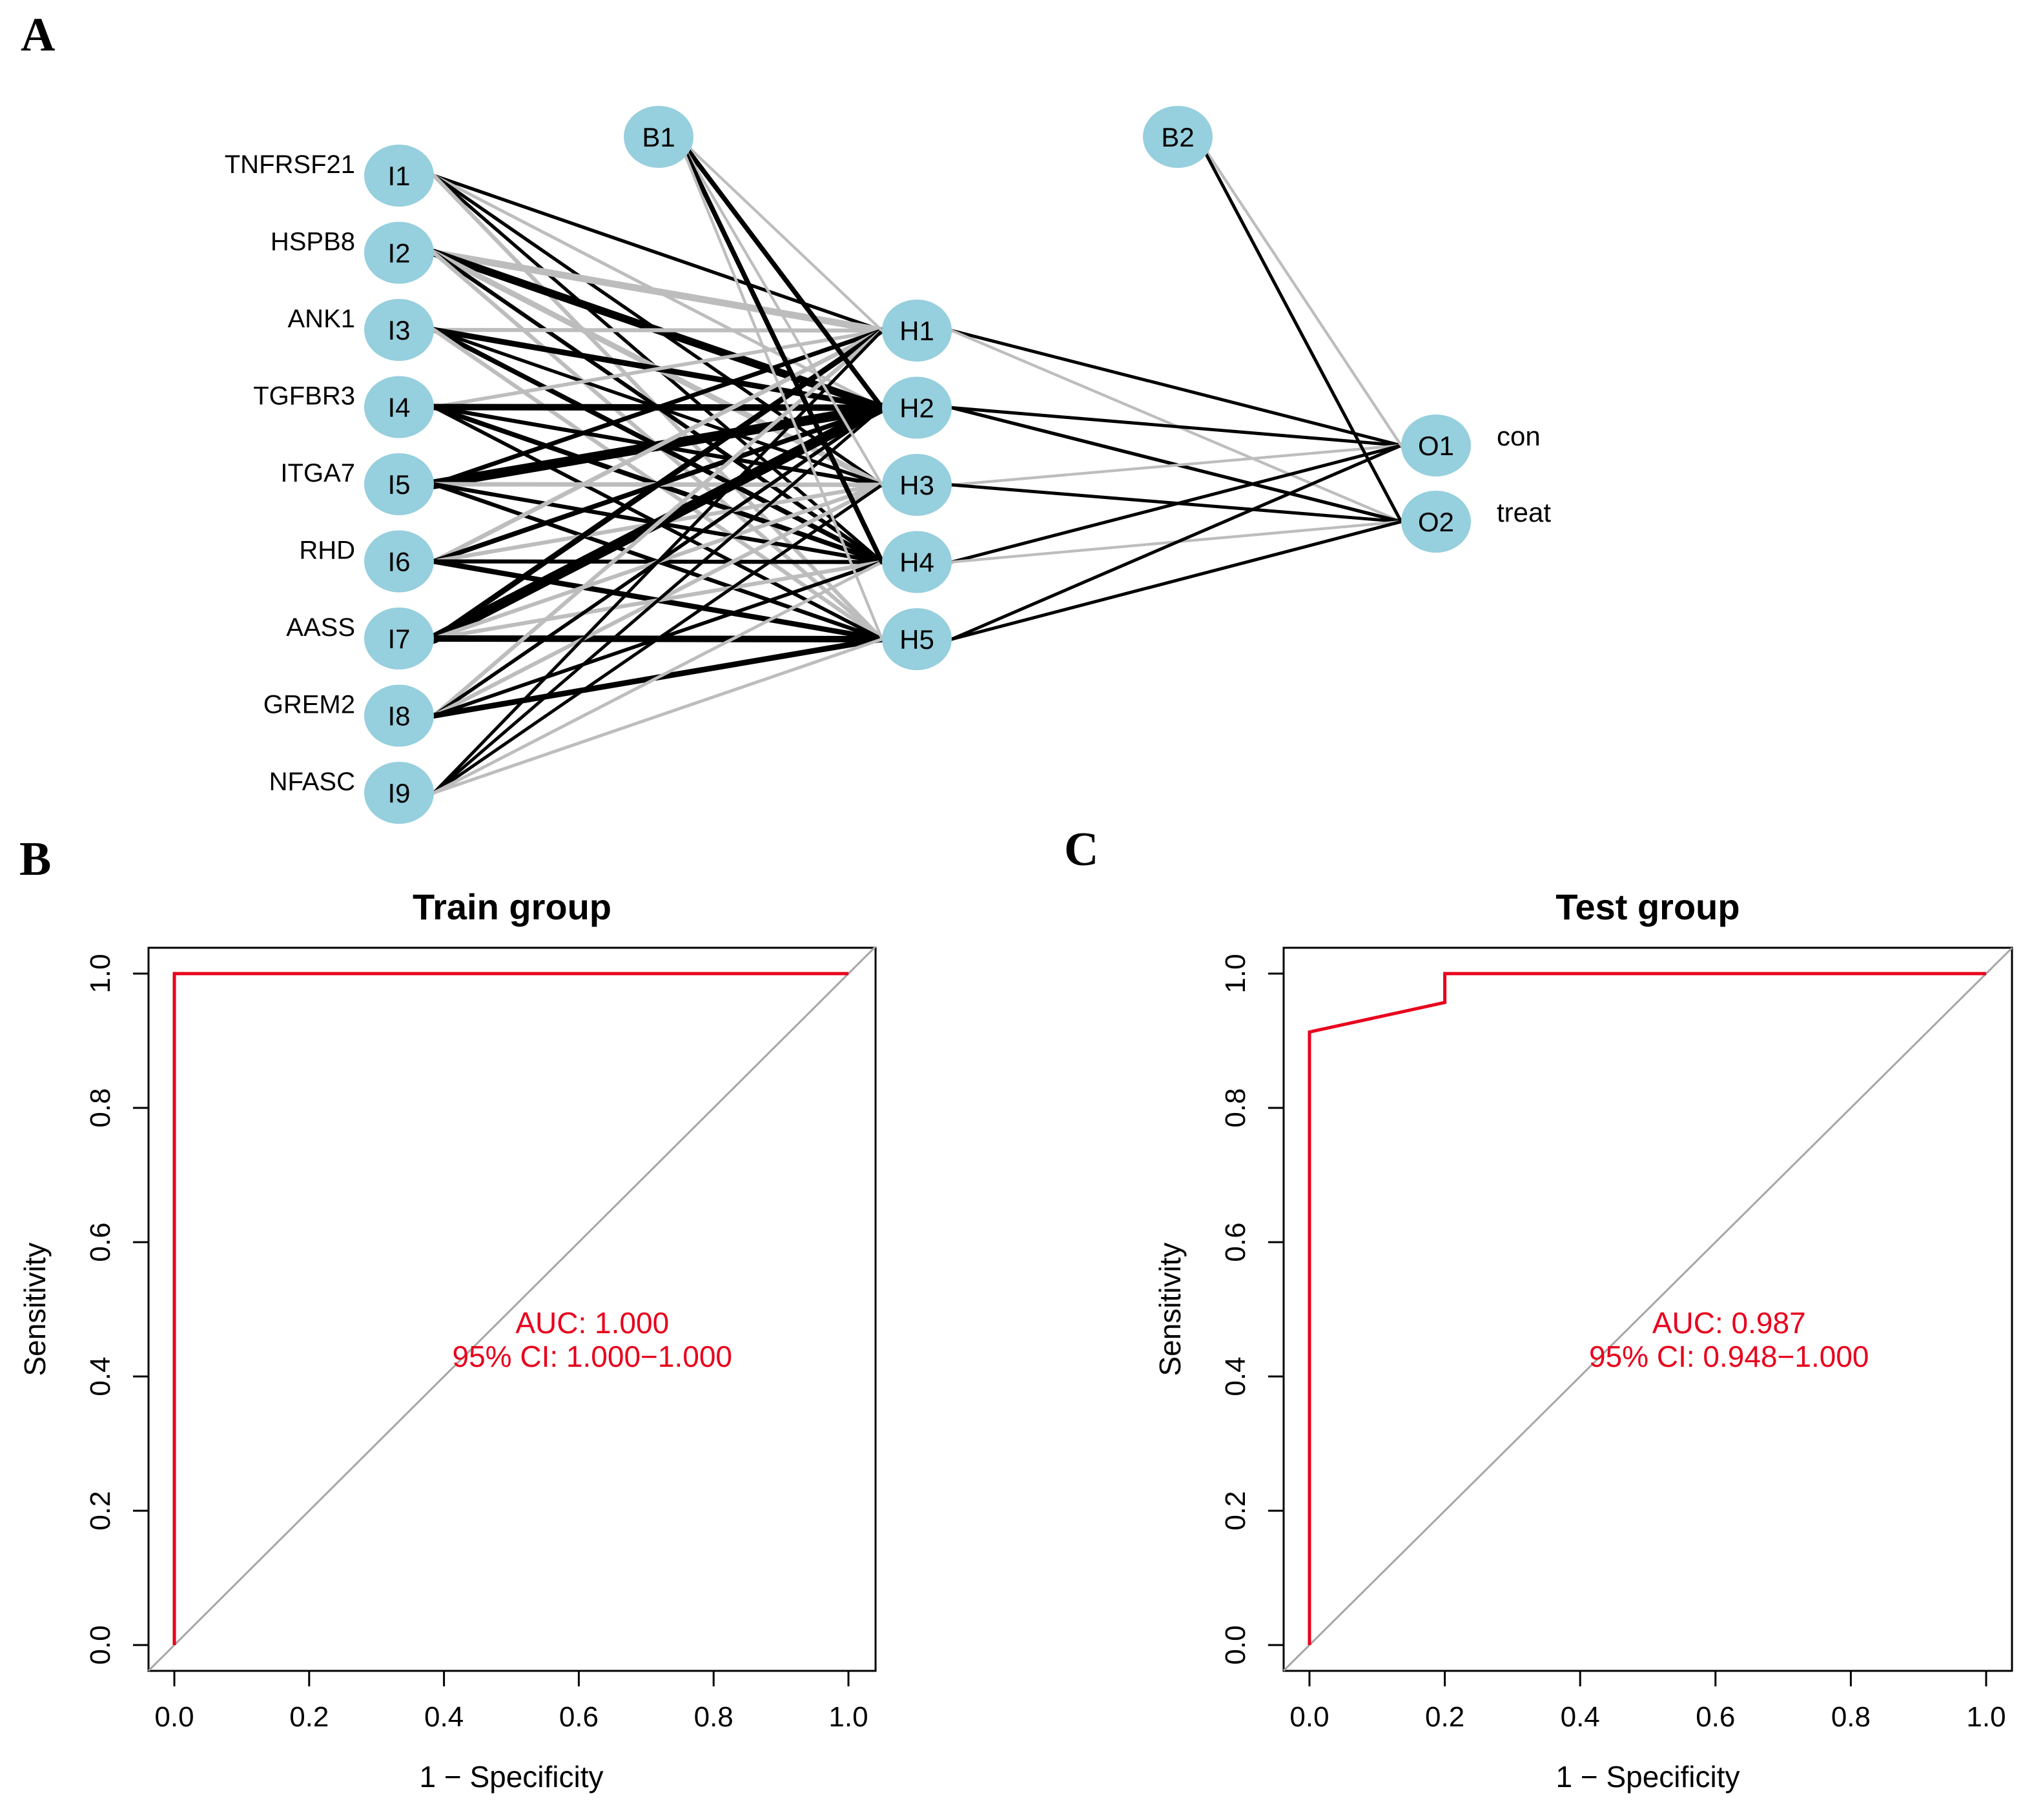 The height and width of the screenshot is (1820, 2032). What do you see at coordinates (38, 34) in the screenshot?
I see `panel-letter-a: A` at bounding box center [38, 34].